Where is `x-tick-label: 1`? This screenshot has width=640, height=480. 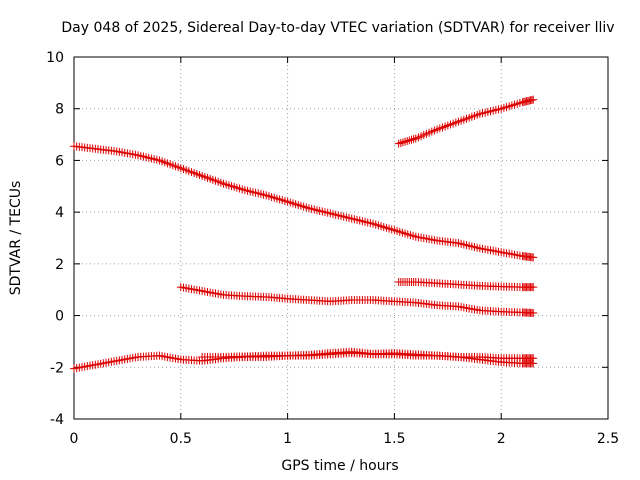
x-tick-label: 1 is located at coordinates (287, 439).